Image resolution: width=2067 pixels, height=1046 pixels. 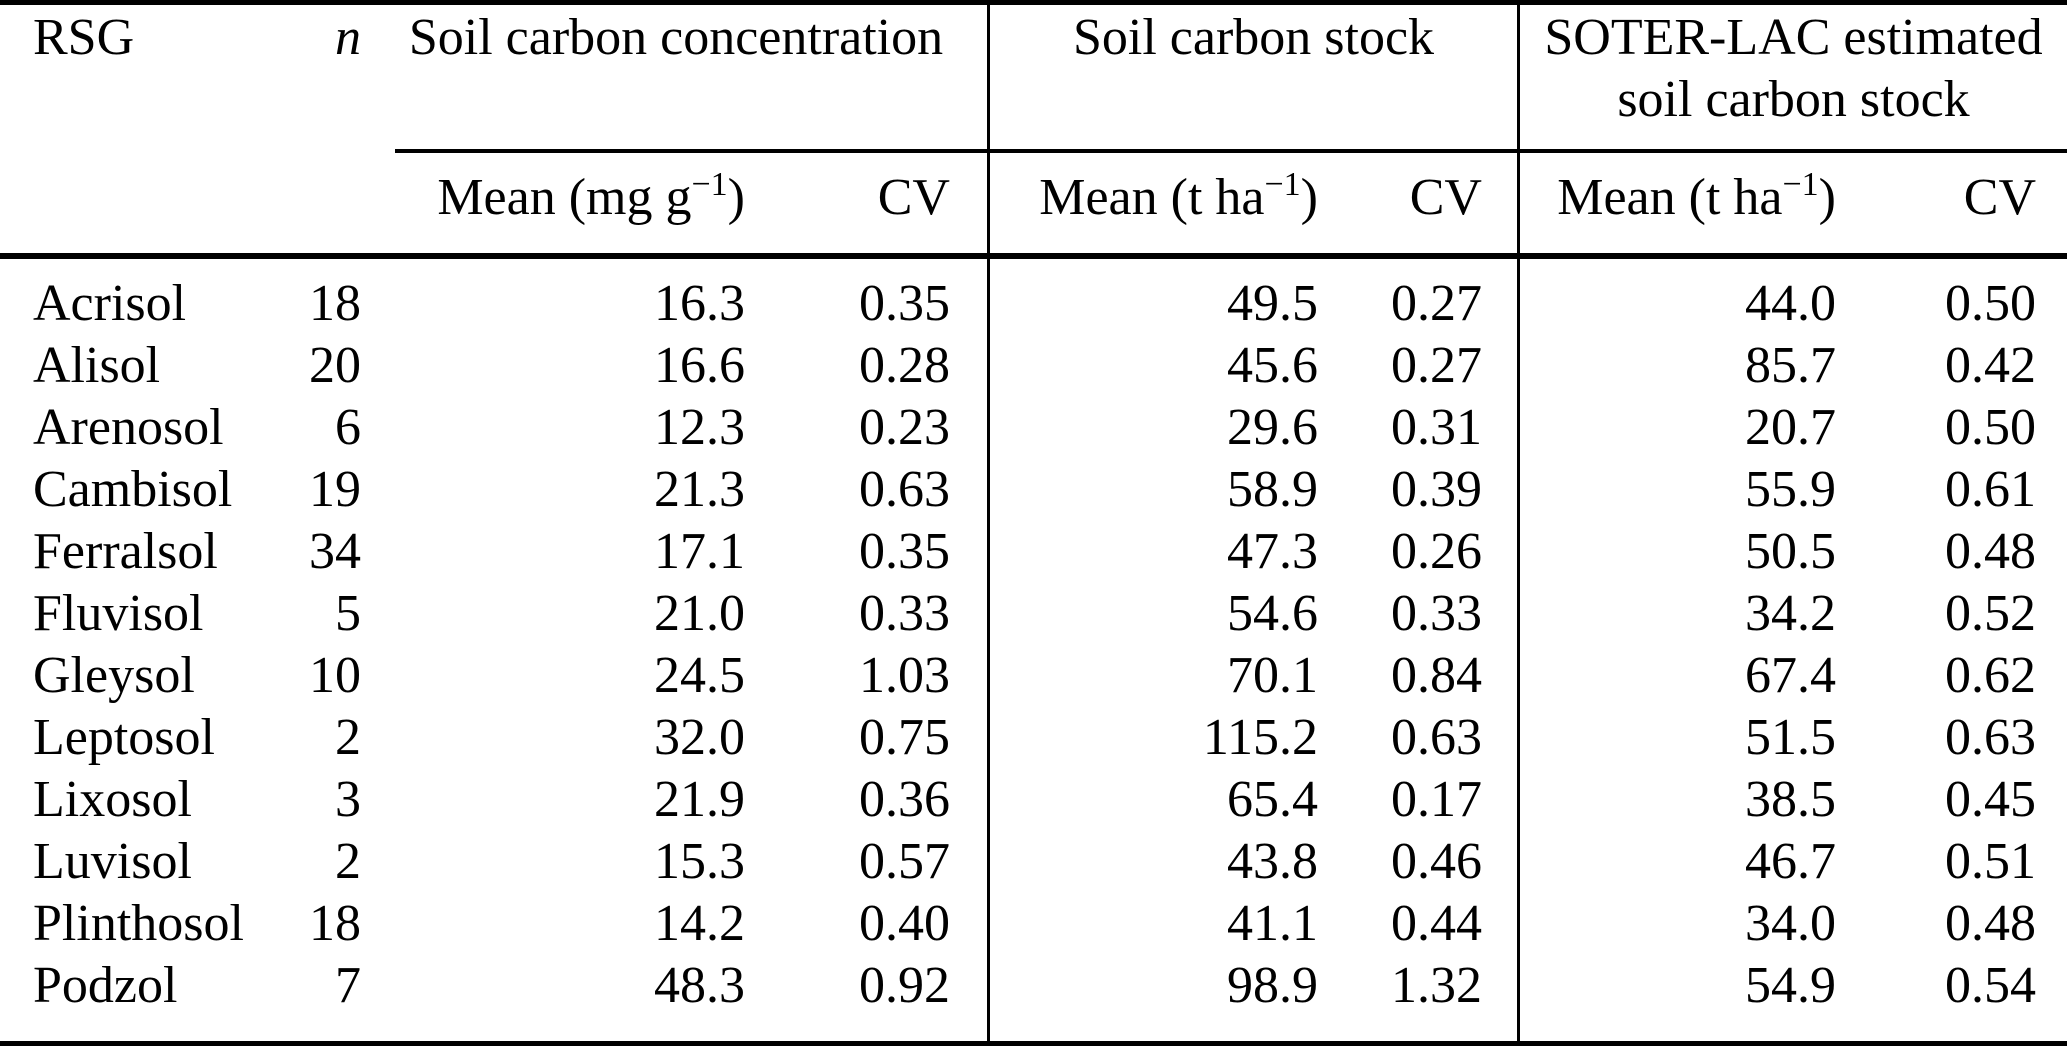 What do you see at coordinates (1260, 737) in the screenshot?
I see `cell-stock-mean: 115.2` at bounding box center [1260, 737].